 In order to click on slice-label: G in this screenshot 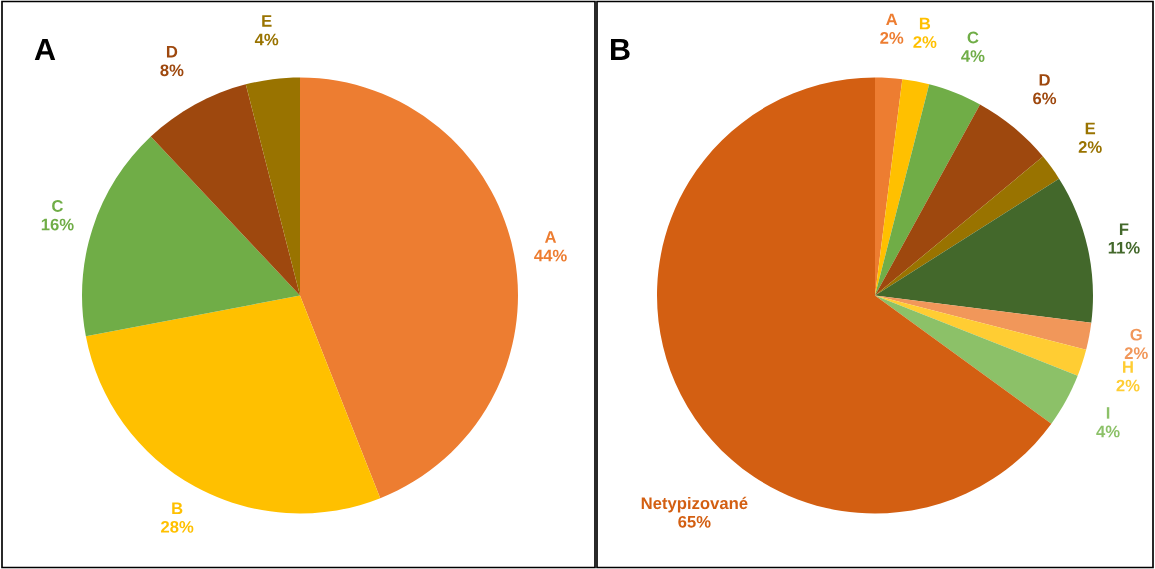, I will do `click(1136, 334)`.